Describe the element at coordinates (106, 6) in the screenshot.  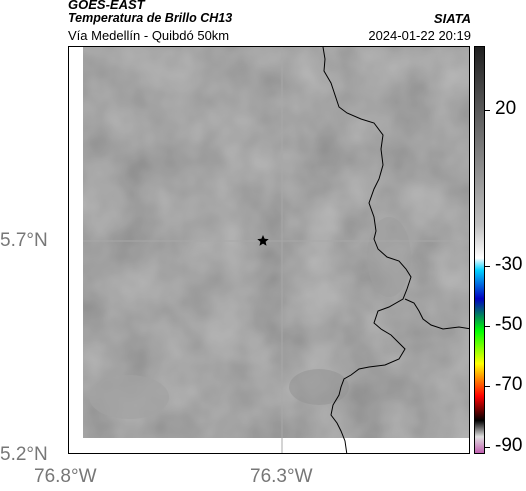
I see `satellite-title: GOES-EAST` at that location.